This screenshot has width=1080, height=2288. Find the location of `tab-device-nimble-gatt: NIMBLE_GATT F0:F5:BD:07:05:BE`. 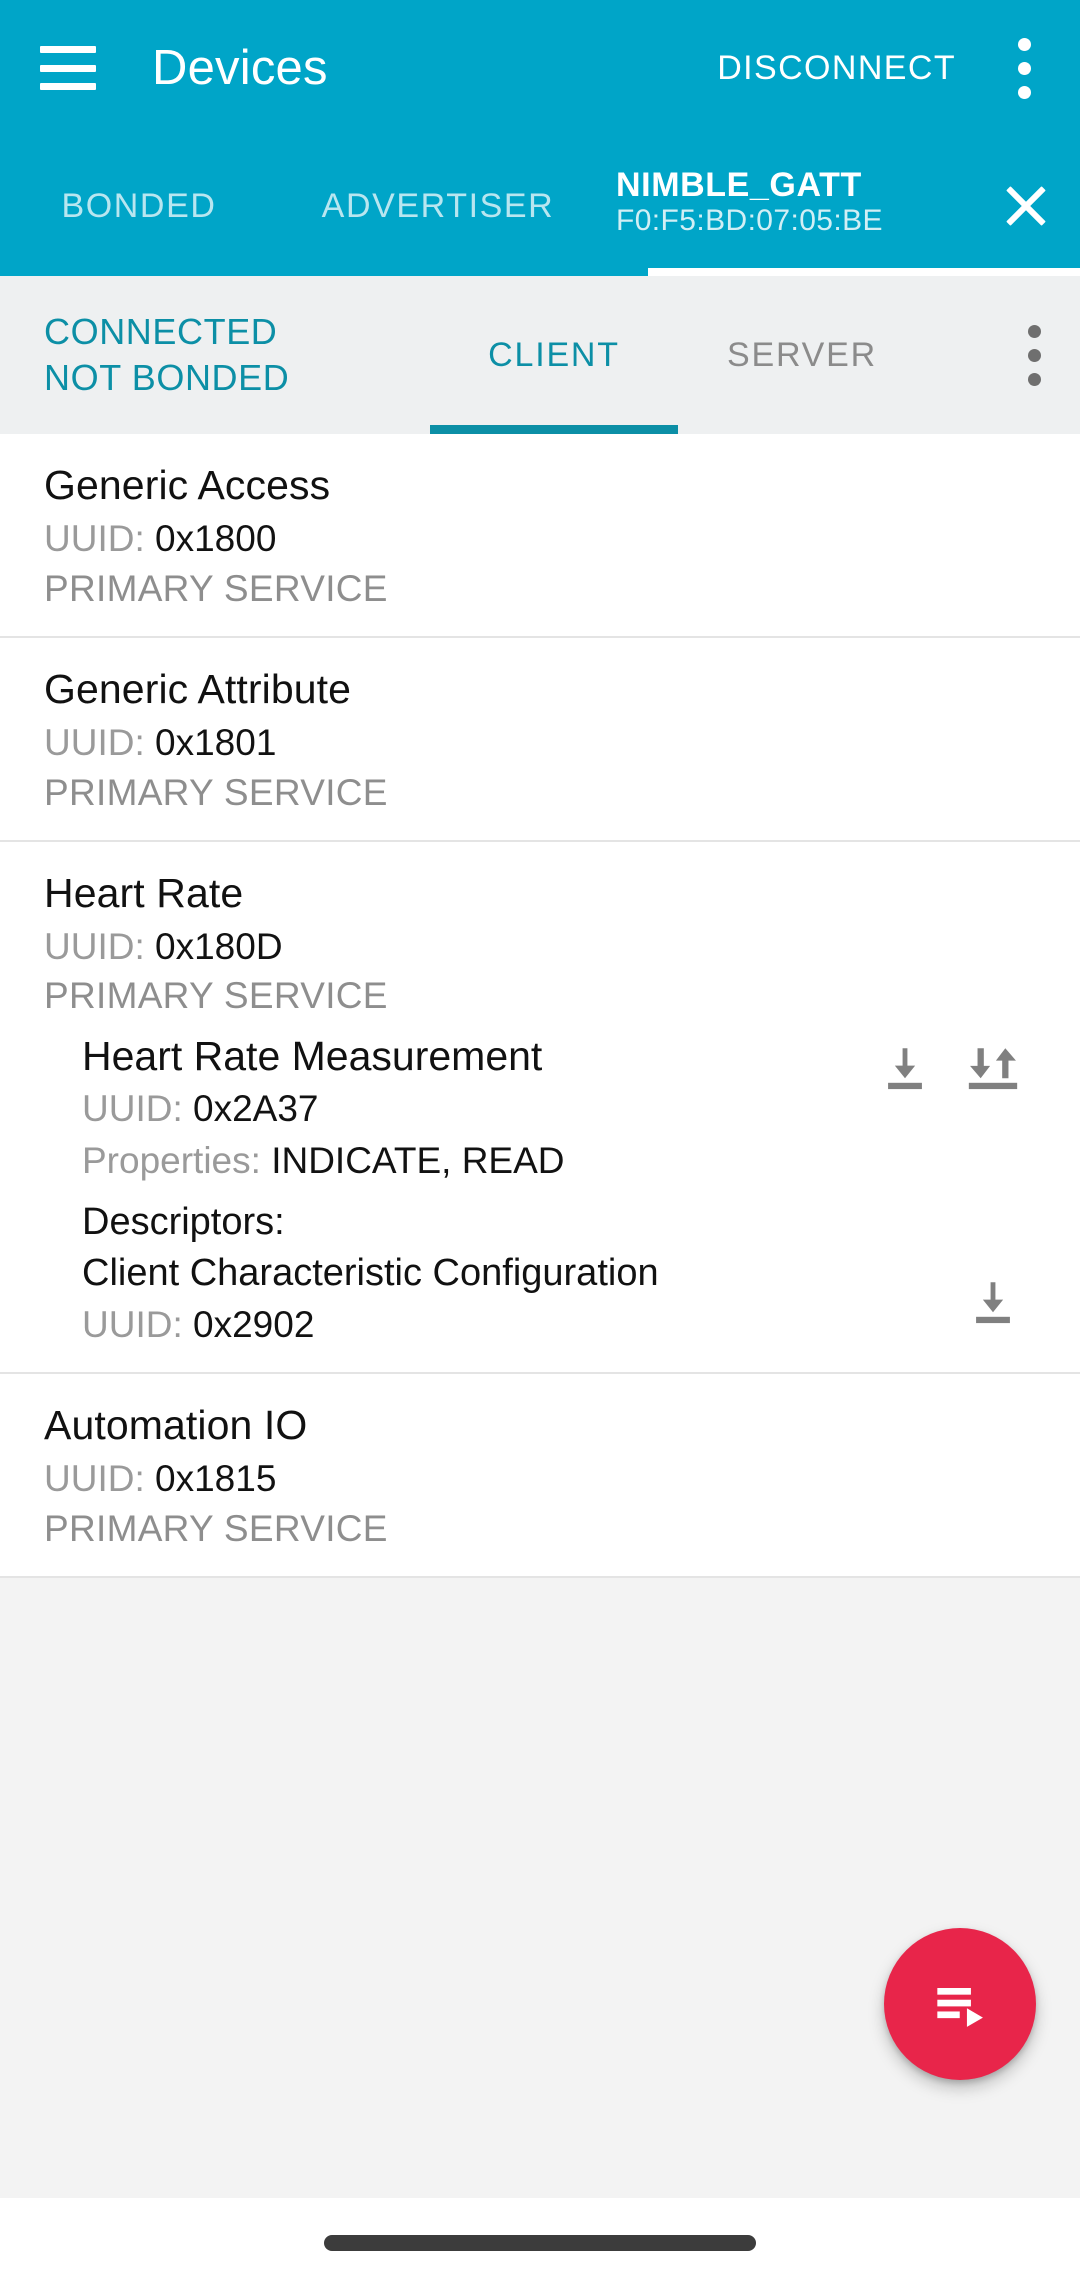

tab-device-nimble-gatt: NIMBLE_GATT F0:F5:BD:07:05:BE is located at coordinates (839, 206).